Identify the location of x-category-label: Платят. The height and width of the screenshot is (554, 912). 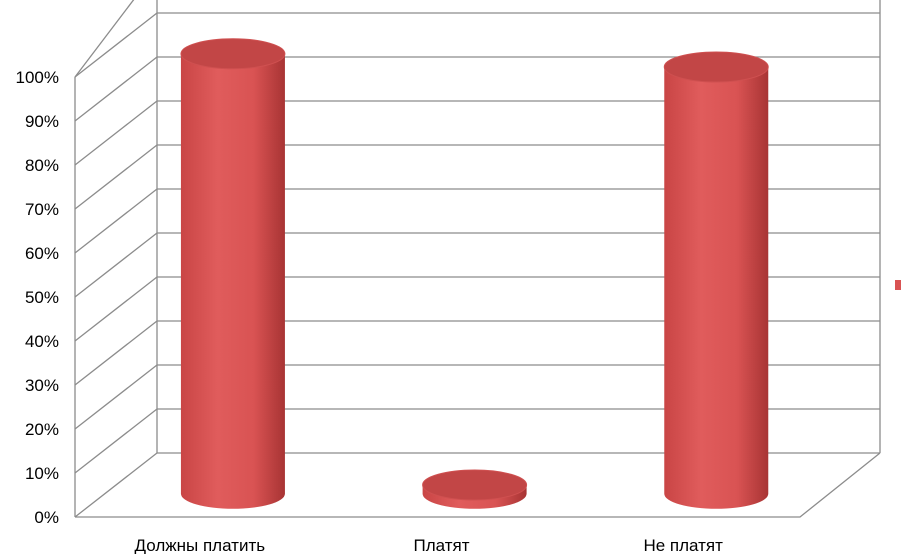
(442, 545).